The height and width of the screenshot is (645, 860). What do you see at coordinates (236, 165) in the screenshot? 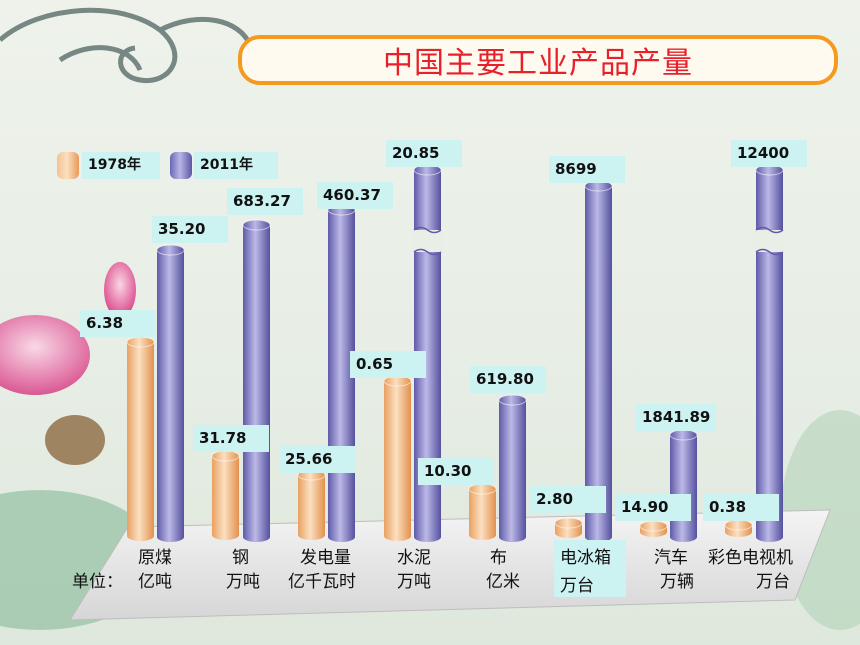
I see `legend-label-2011: 2011年` at bounding box center [236, 165].